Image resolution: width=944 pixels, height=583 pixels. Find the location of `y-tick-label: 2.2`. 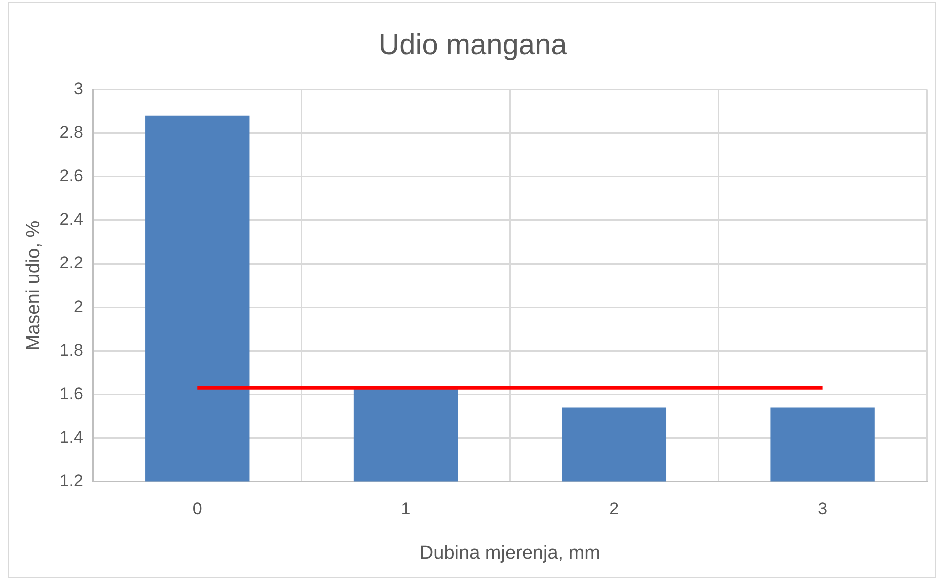

y-tick-label: 2.2 is located at coordinates (72, 263).